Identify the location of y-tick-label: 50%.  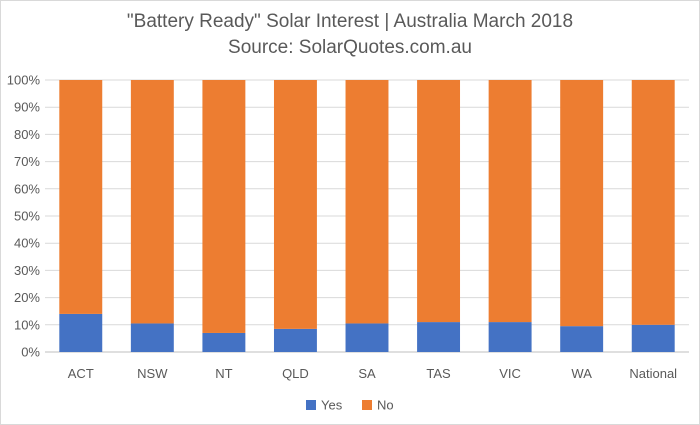
(27, 216).